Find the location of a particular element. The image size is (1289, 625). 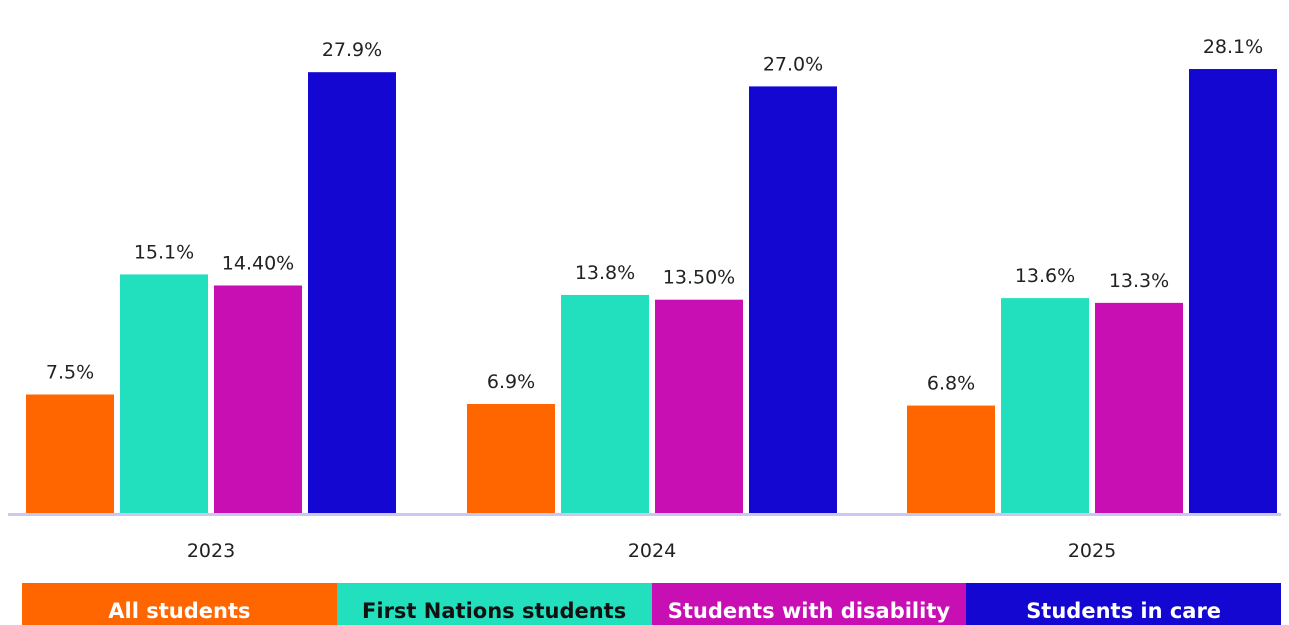

data-label-2023-students-with-disability: 14.40% is located at coordinates (258, 263).